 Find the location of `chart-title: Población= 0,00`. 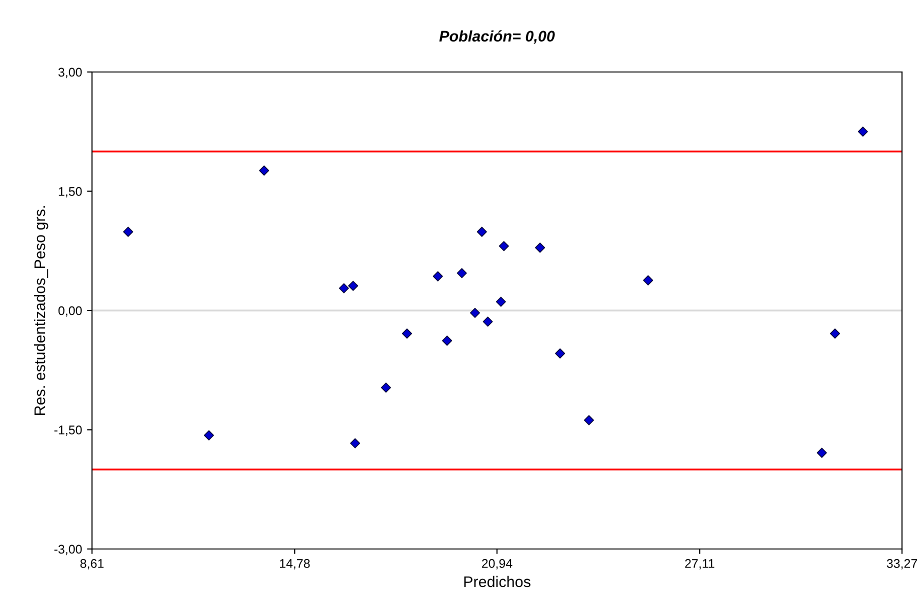

chart-title: Población= 0,00 is located at coordinates (497, 37).